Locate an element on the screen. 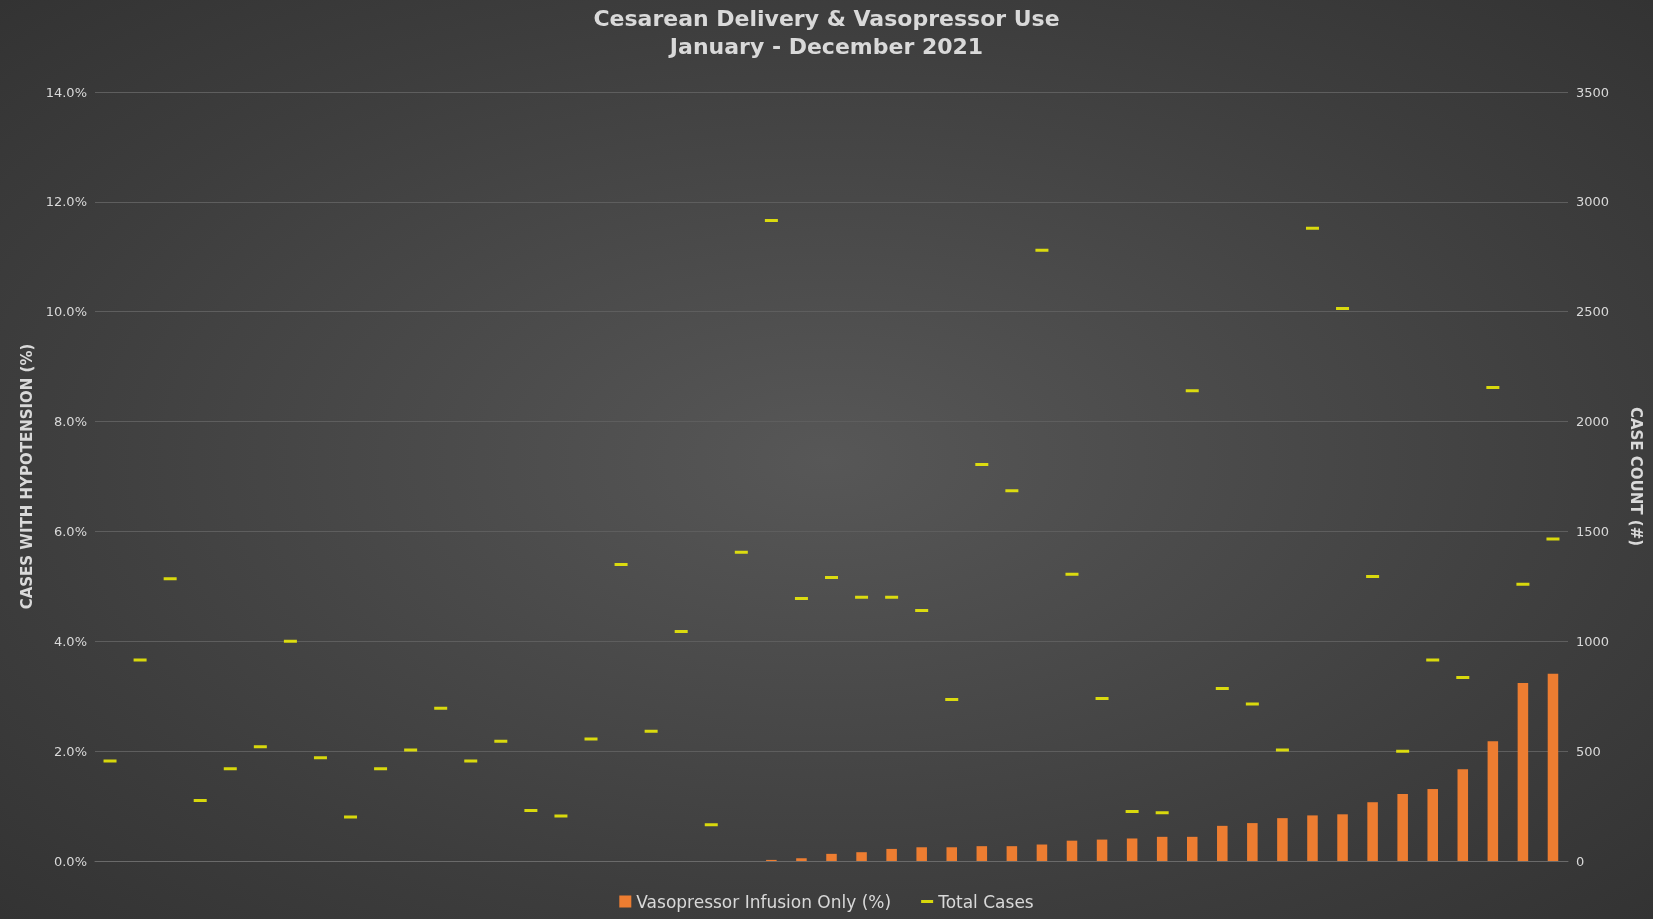 The width and height of the screenshot is (1653, 919). y2-tick-label: 3000 is located at coordinates (1593, 202).